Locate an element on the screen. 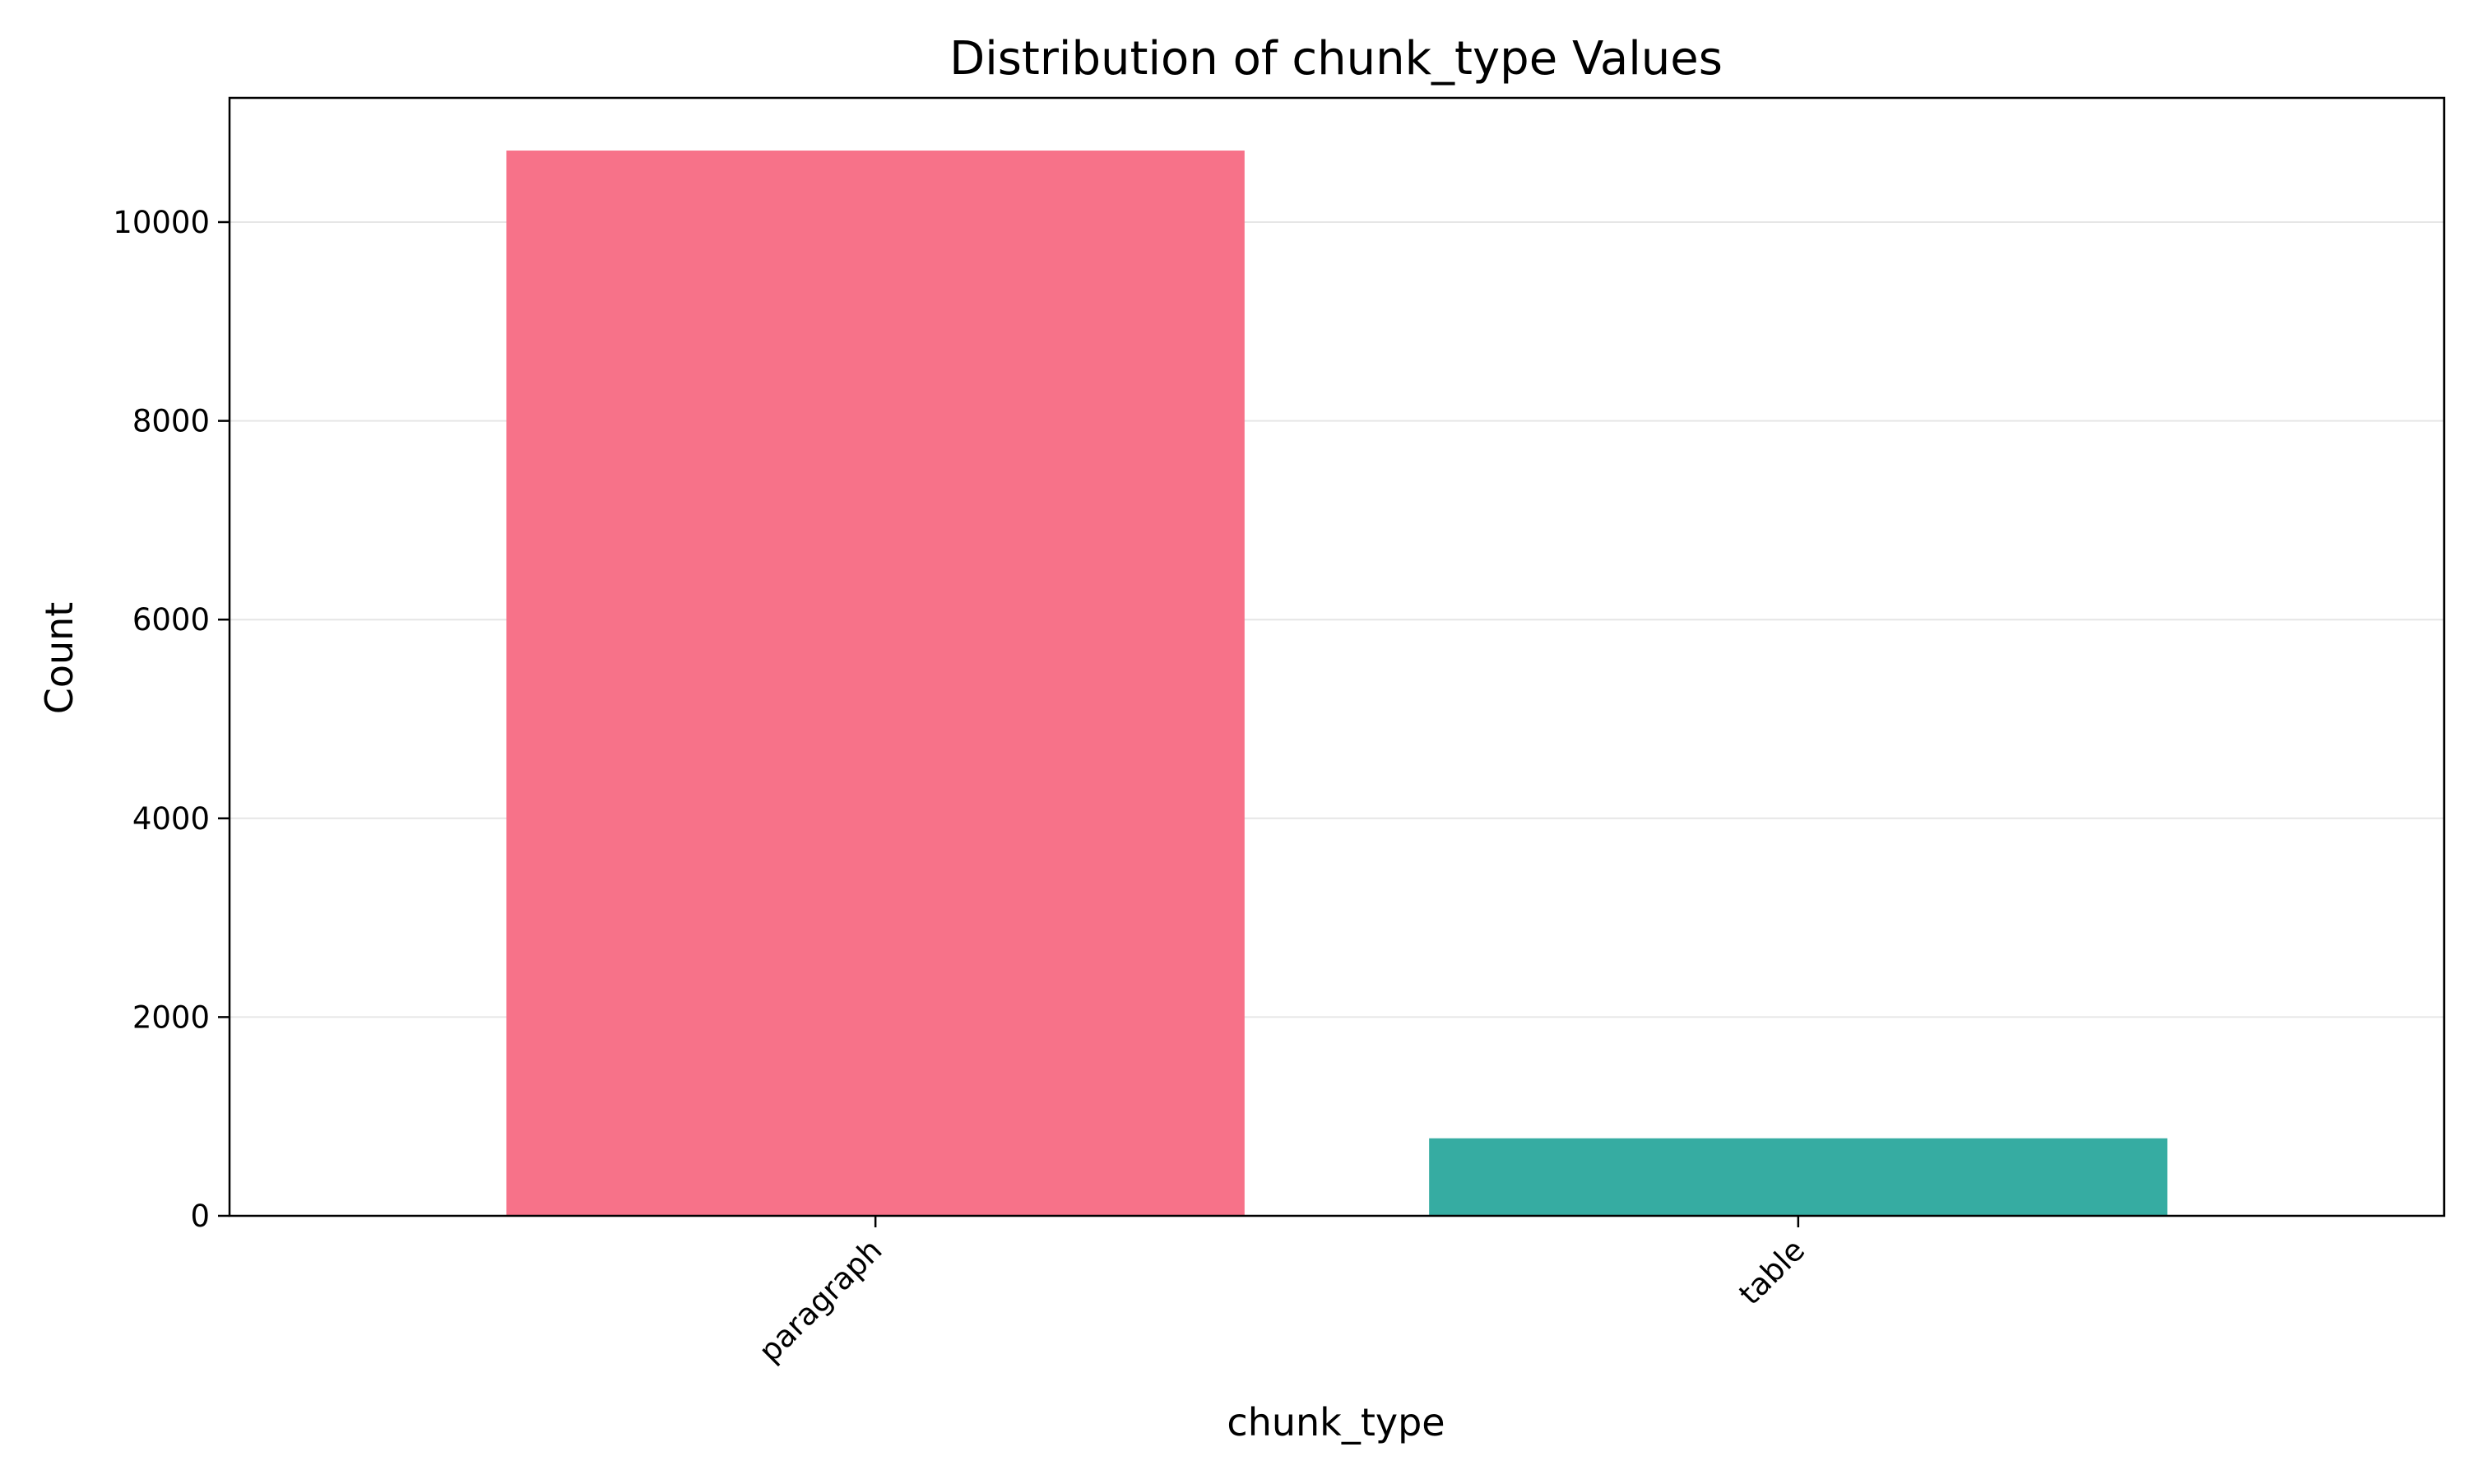  y-tick-label: 0 is located at coordinates (200, 1216).